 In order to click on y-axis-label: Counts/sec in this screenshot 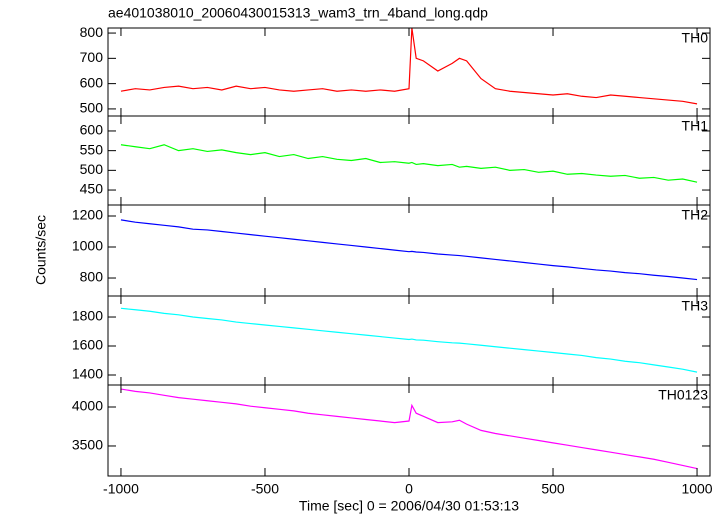, I will do `click(41, 250)`.